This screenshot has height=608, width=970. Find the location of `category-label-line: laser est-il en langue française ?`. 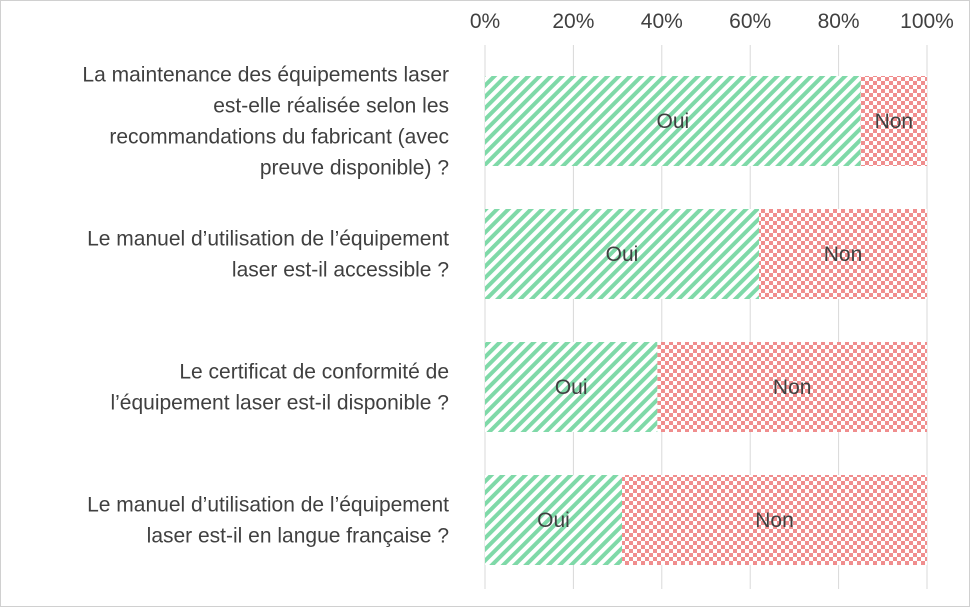

category-label-line: laser est-il en langue française ? is located at coordinates (298, 536).